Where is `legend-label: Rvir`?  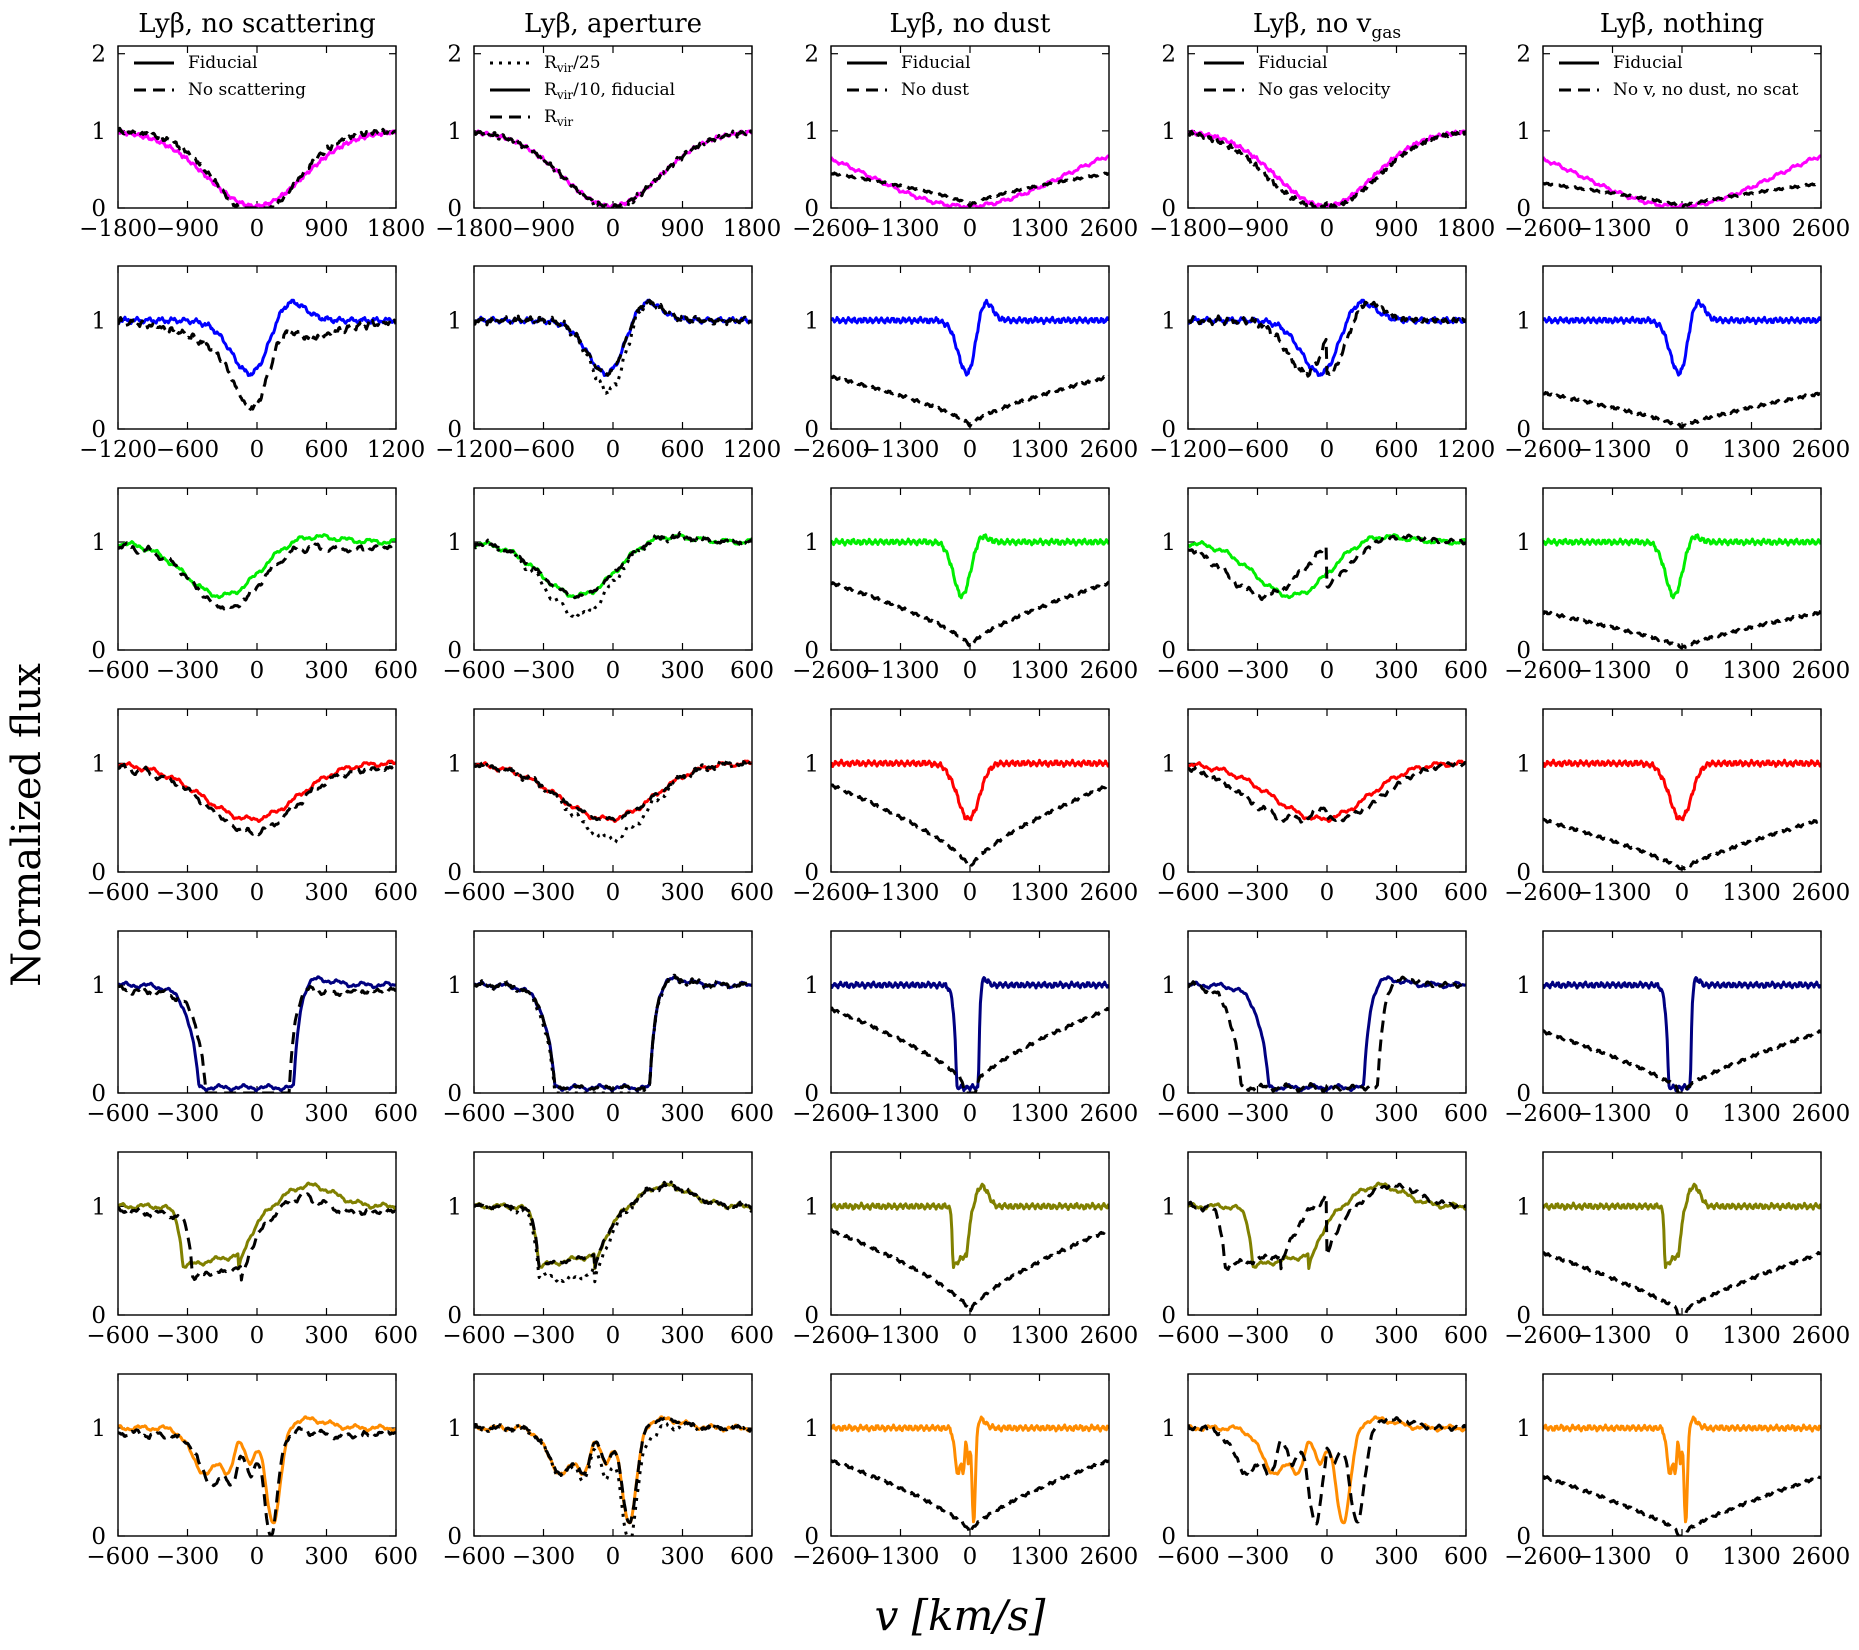 legend-label: Rvir is located at coordinates (558, 118).